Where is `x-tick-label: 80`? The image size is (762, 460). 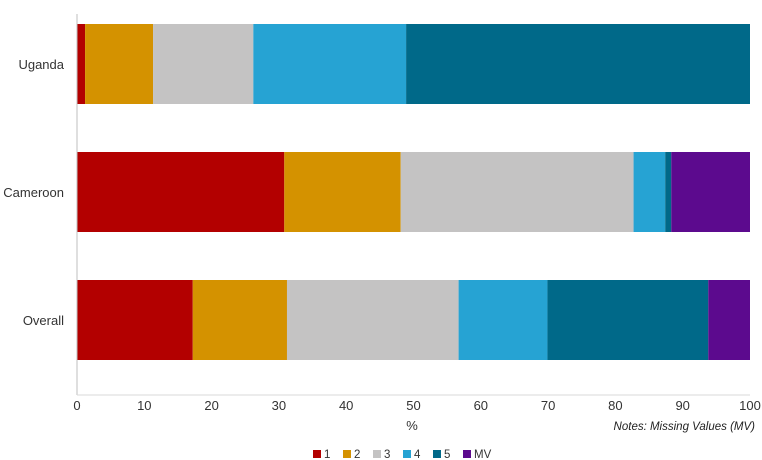
x-tick-label: 80 is located at coordinates (615, 405).